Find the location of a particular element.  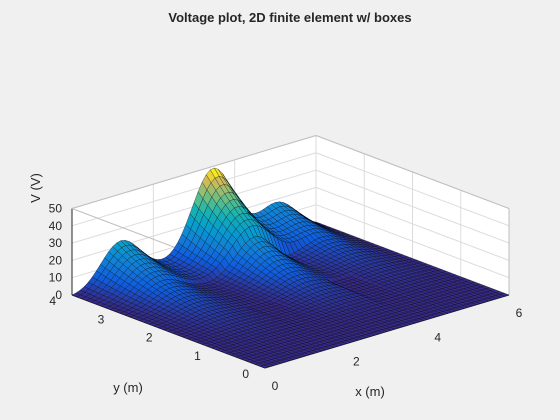

box-edge-top-right is located at coordinates (412, 172).